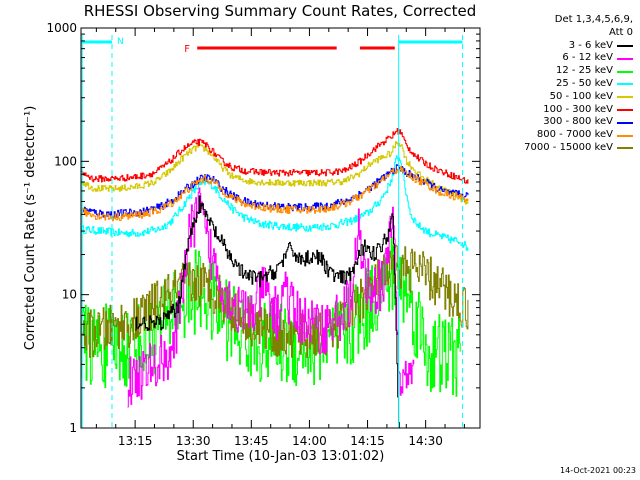  I want to click on x-tick-label: 14:15, so click(367, 441).